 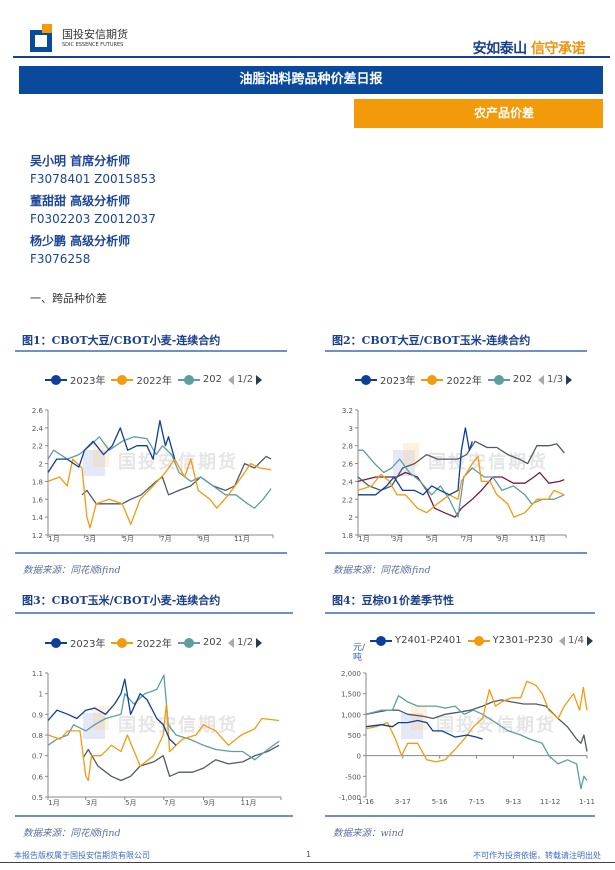 What do you see at coordinates (37, 736) in the screenshot?
I see `y-tick-label: 0.8` at bounding box center [37, 736].